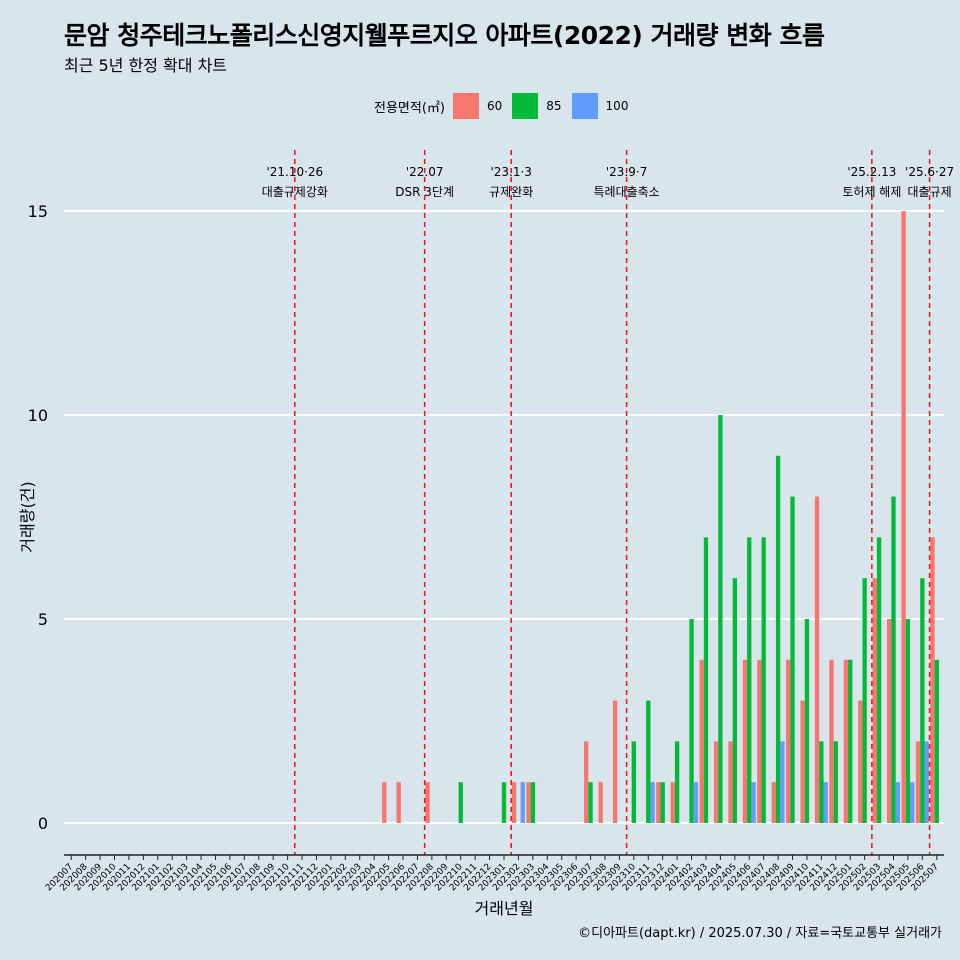  I want to click on legend: 전용면적(㎡) 60 85 100, so click(506, 106).